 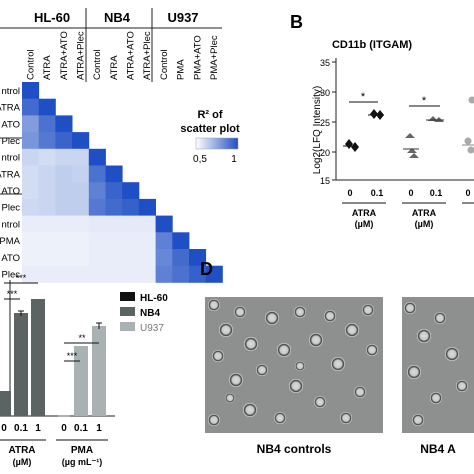 What do you see at coordinates (127, 311) in the screenshot?
I see `legend-swatch-nb4` at bounding box center [127, 311].